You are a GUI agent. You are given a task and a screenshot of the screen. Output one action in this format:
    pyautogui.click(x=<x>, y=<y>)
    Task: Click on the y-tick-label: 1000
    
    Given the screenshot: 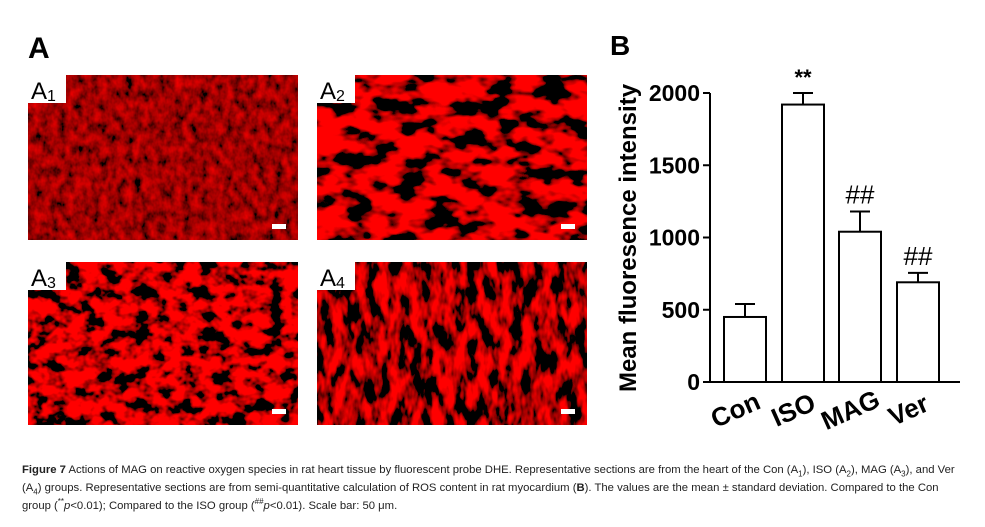 What is the action you would take?
    pyautogui.click(x=674, y=238)
    